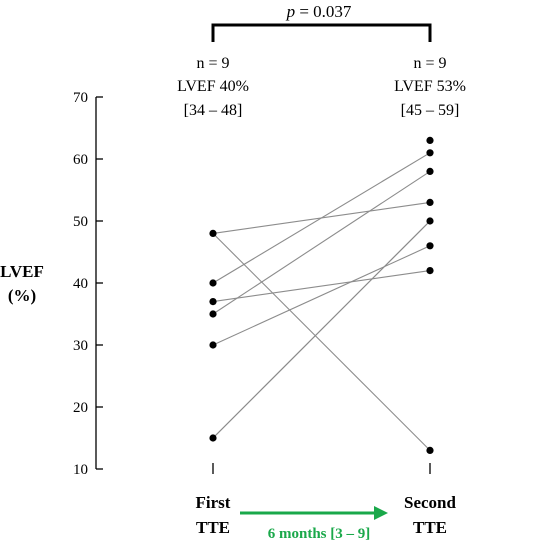  I want to click on bracket-line, so click(321, 32).